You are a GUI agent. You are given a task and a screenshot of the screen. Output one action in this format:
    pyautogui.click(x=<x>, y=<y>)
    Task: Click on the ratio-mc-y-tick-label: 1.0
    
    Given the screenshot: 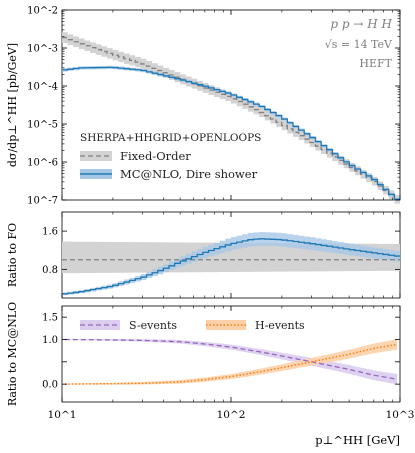 What is the action you would take?
    pyautogui.click(x=50, y=340)
    